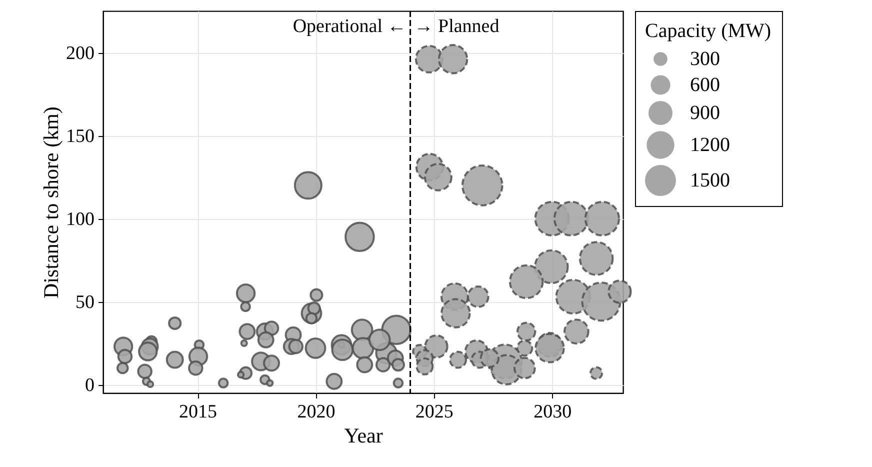  I want to click on legend-label: 600, so click(705, 85).